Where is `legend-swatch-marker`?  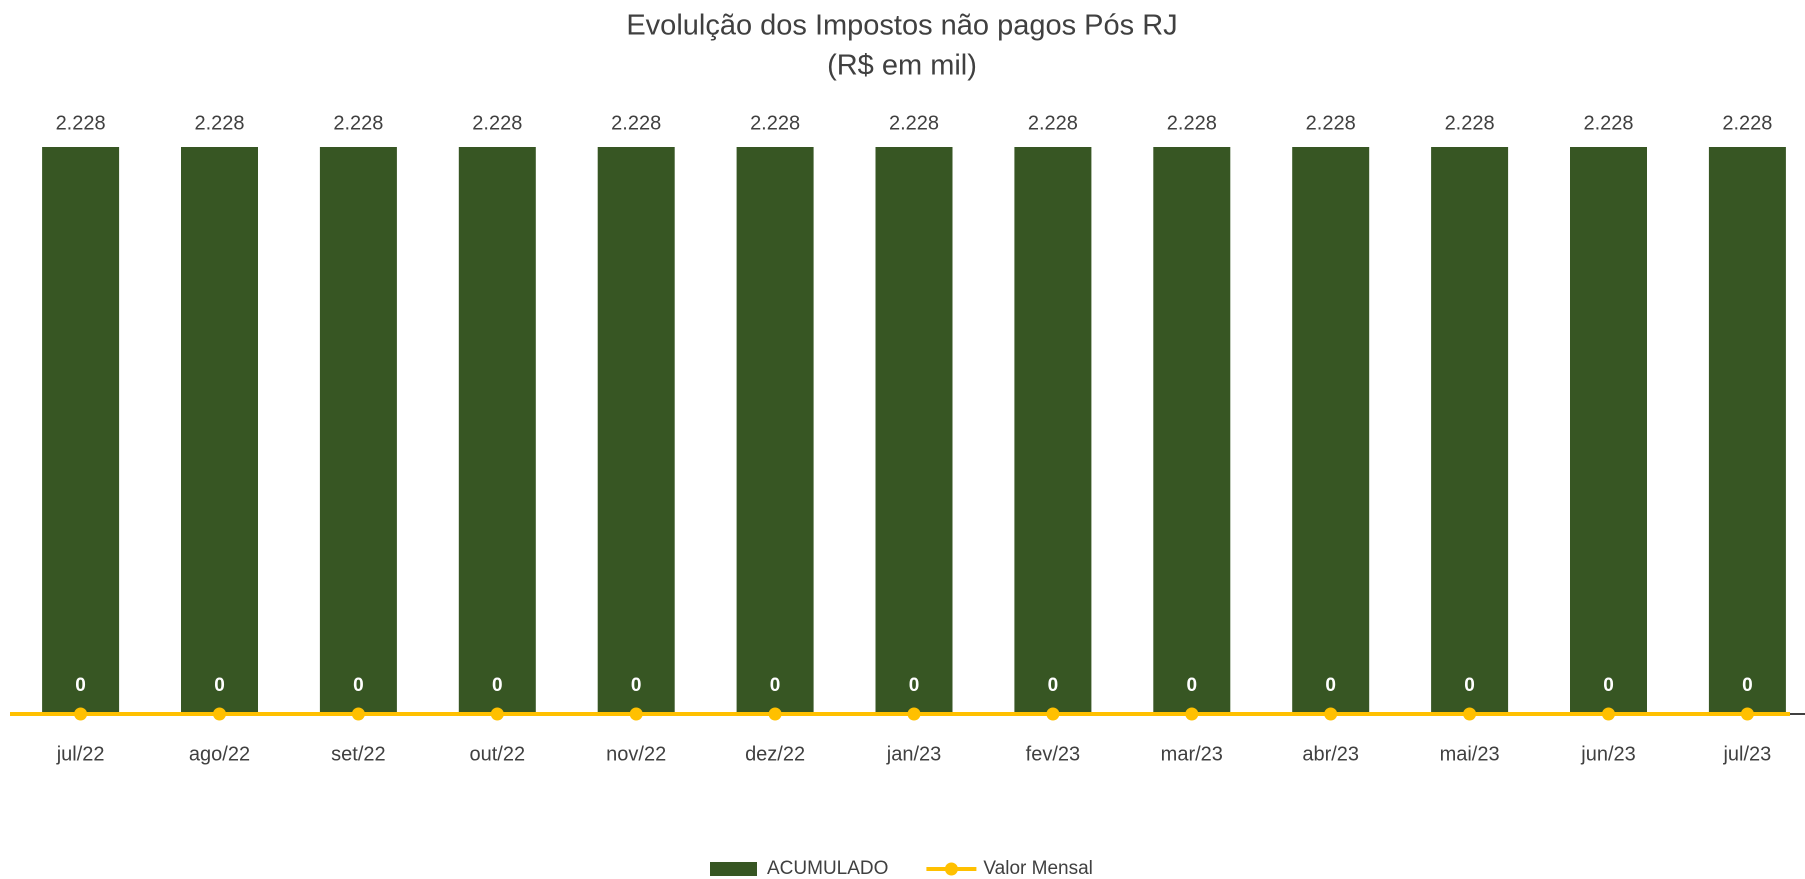 legend-swatch-marker is located at coordinates (951, 869).